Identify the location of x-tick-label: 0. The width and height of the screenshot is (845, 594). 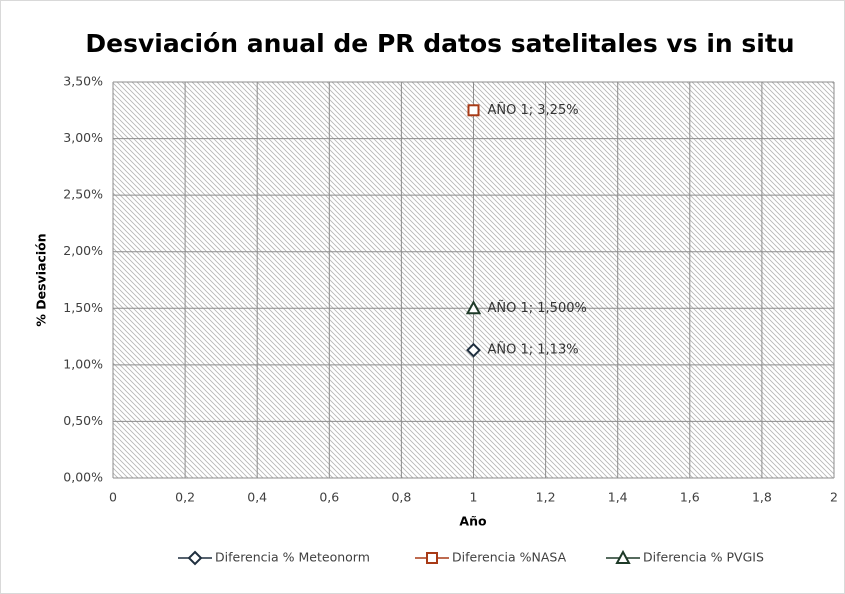
(113, 497).